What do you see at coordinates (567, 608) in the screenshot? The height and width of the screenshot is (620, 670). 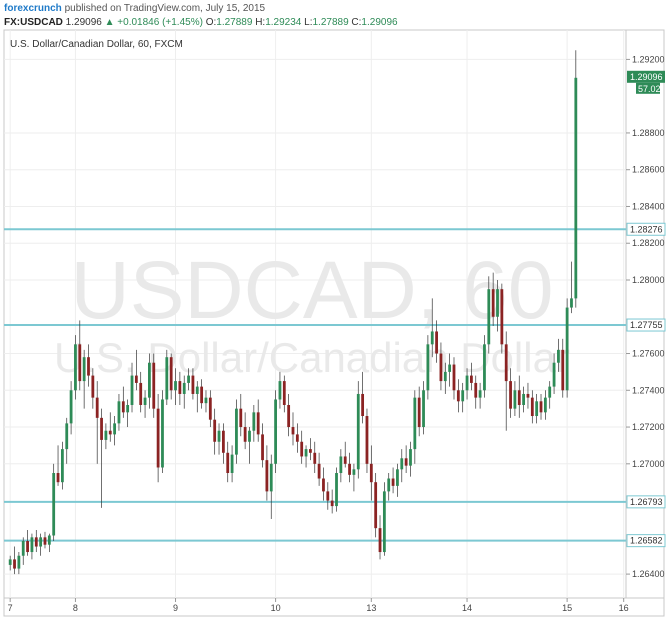 I see `x-tick-label: 15` at bounding box center [567, 608].